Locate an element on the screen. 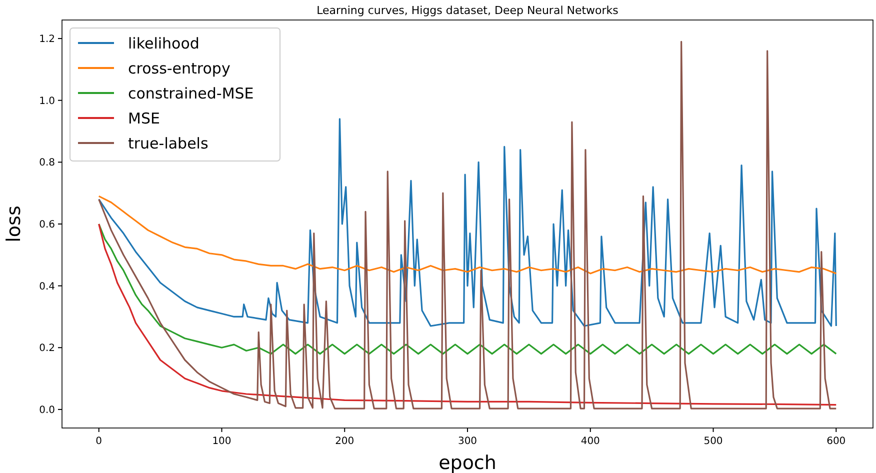  legend-label: true-labels is located at coordinates (168, 143).